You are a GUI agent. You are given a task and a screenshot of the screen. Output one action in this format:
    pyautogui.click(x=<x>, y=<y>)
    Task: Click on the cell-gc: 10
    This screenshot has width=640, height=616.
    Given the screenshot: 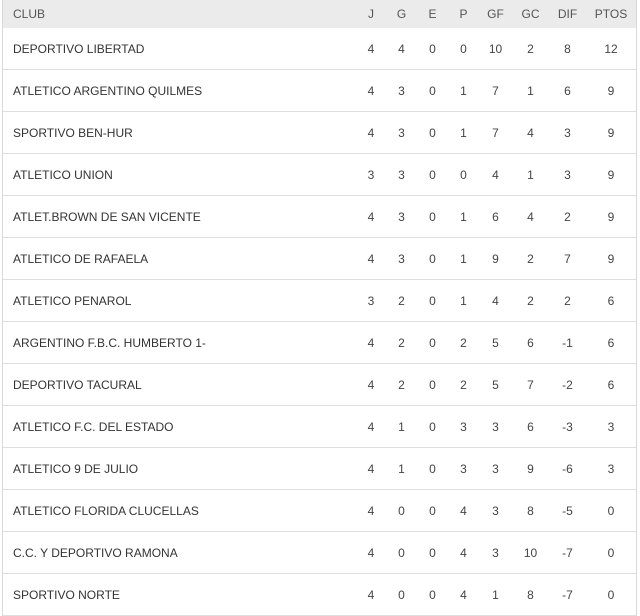 What is the action you would take?
    pyautogui.click(x=530, y=552)
    